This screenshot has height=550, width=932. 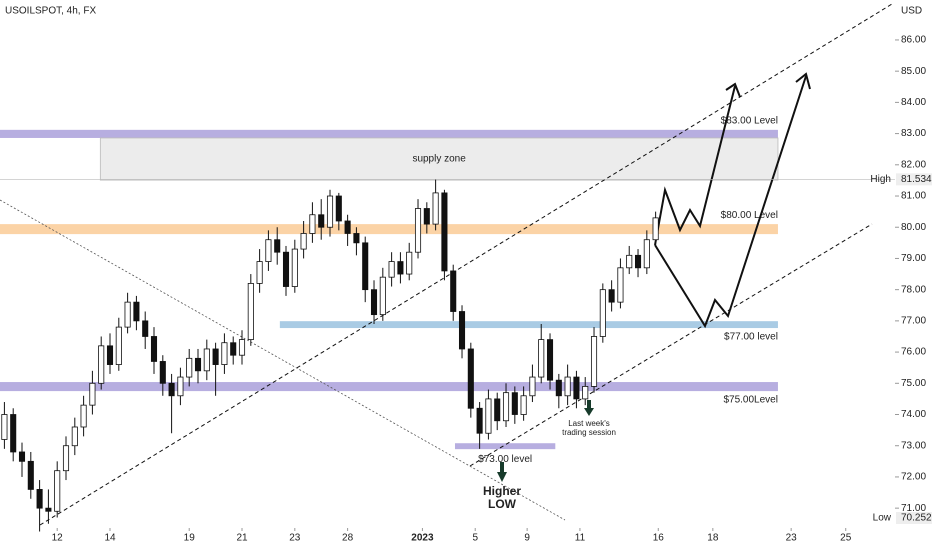 What do you see at coordinates (110, 538) in the screenshot?
I see `x-tick-label: 14` at bounding box center [110, 538].